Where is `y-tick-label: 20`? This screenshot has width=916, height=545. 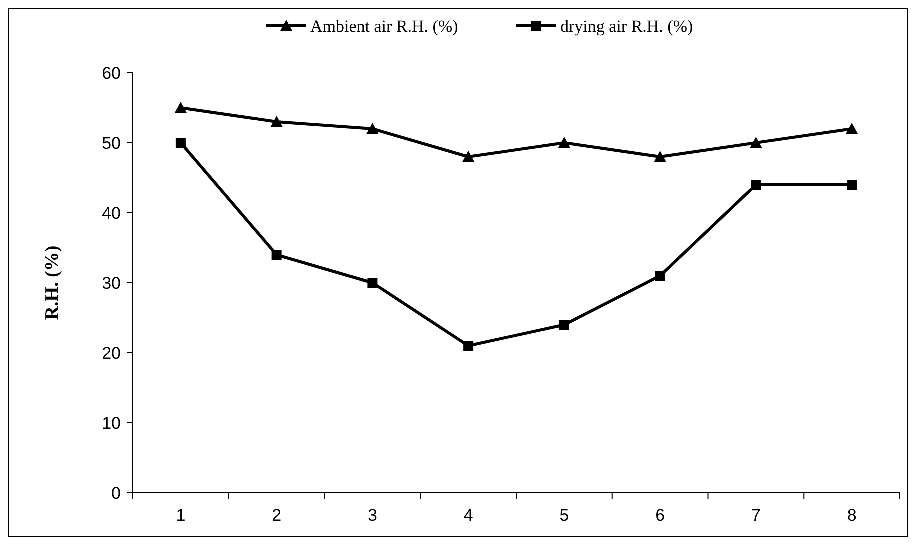
y-tick-label: 20 is located at coordinates (111, 353).